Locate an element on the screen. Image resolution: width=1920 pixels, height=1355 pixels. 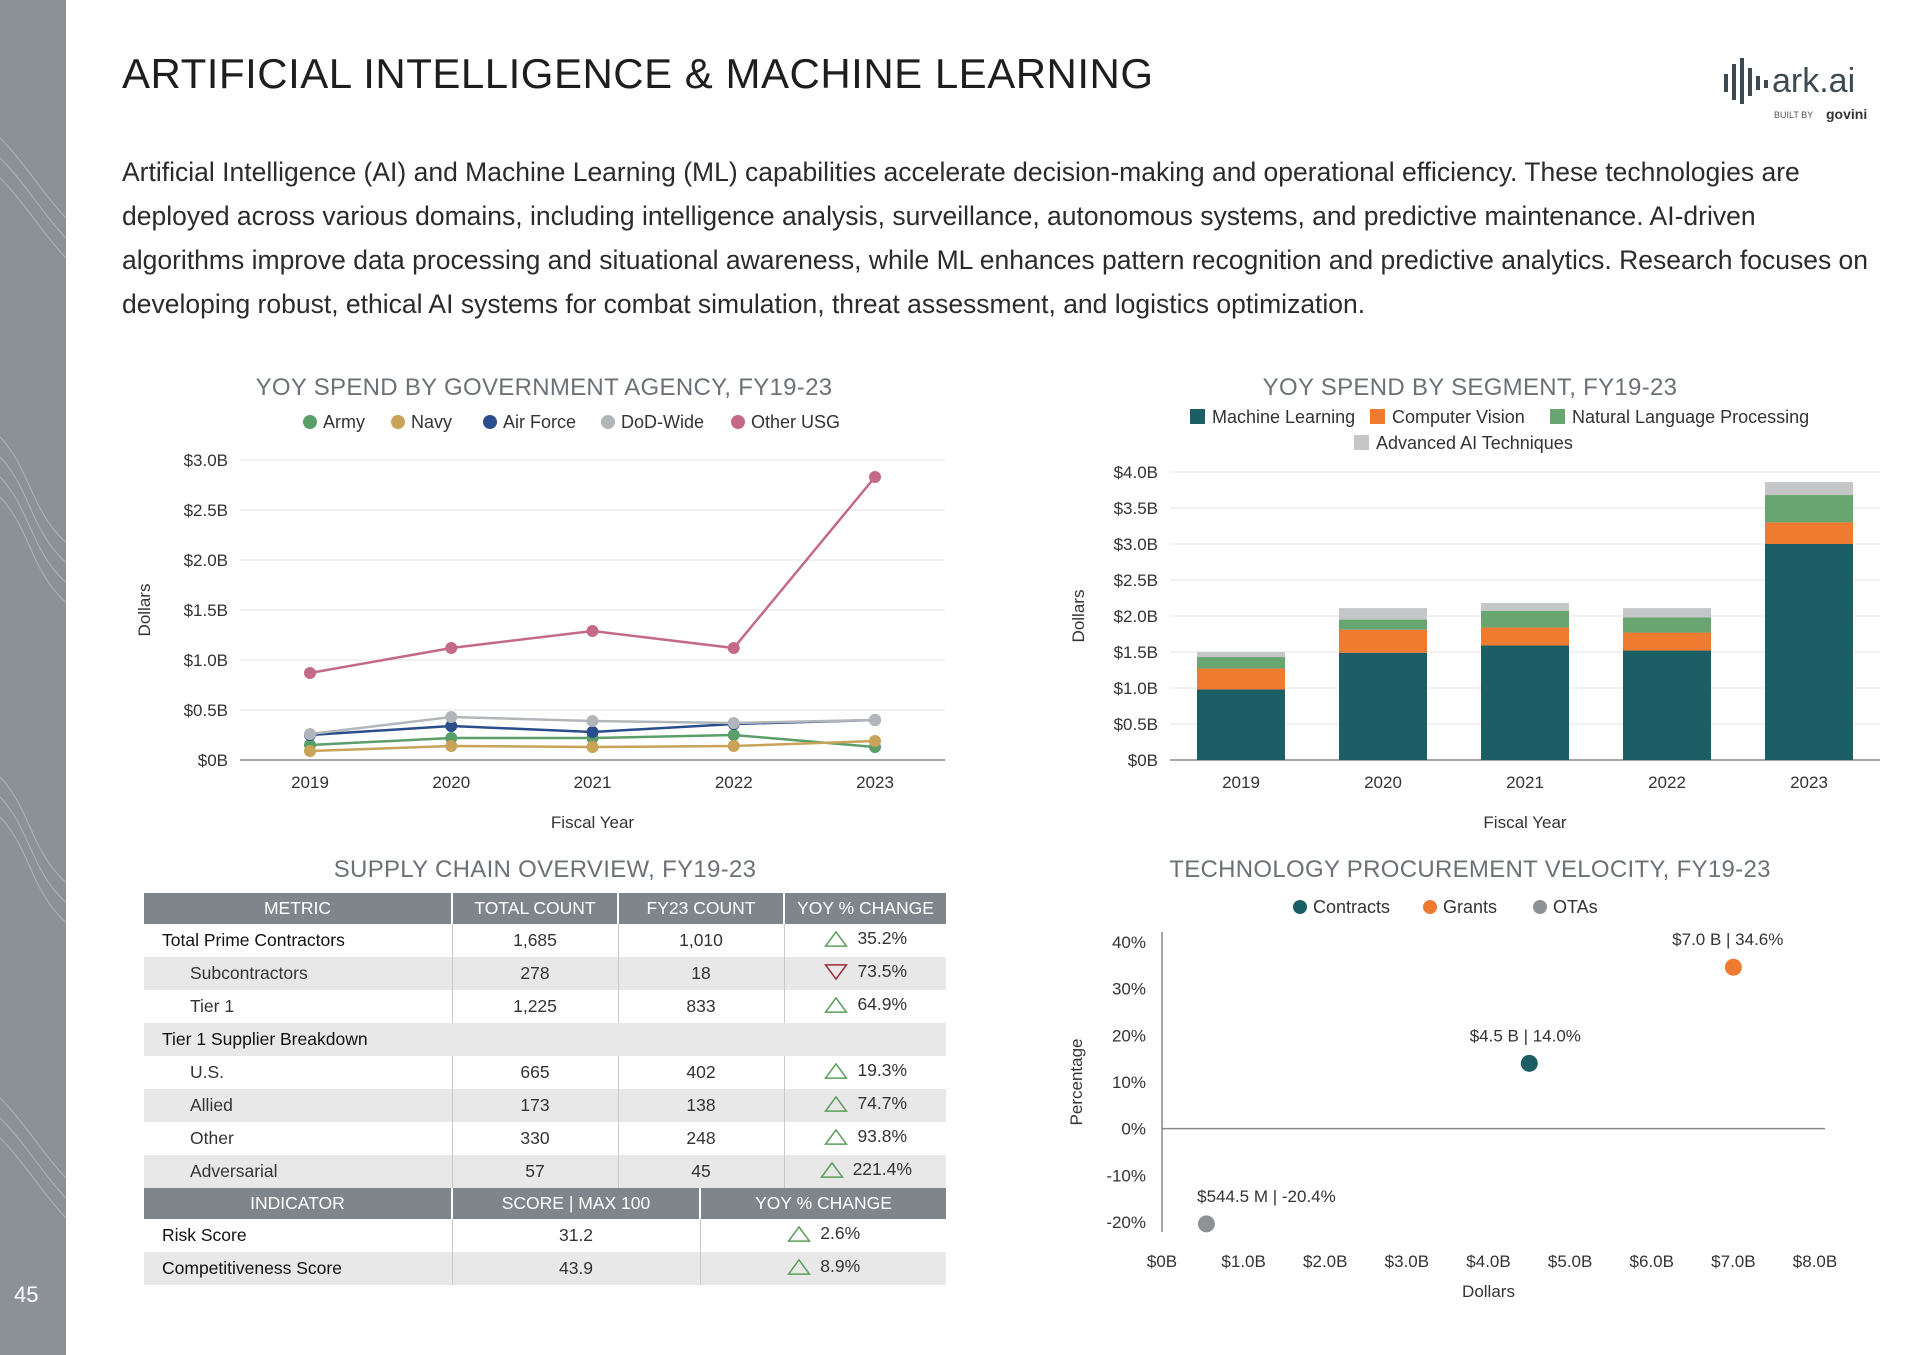
header-yoy-change: YOY % CHANGE is located at coordinates (865, 908).